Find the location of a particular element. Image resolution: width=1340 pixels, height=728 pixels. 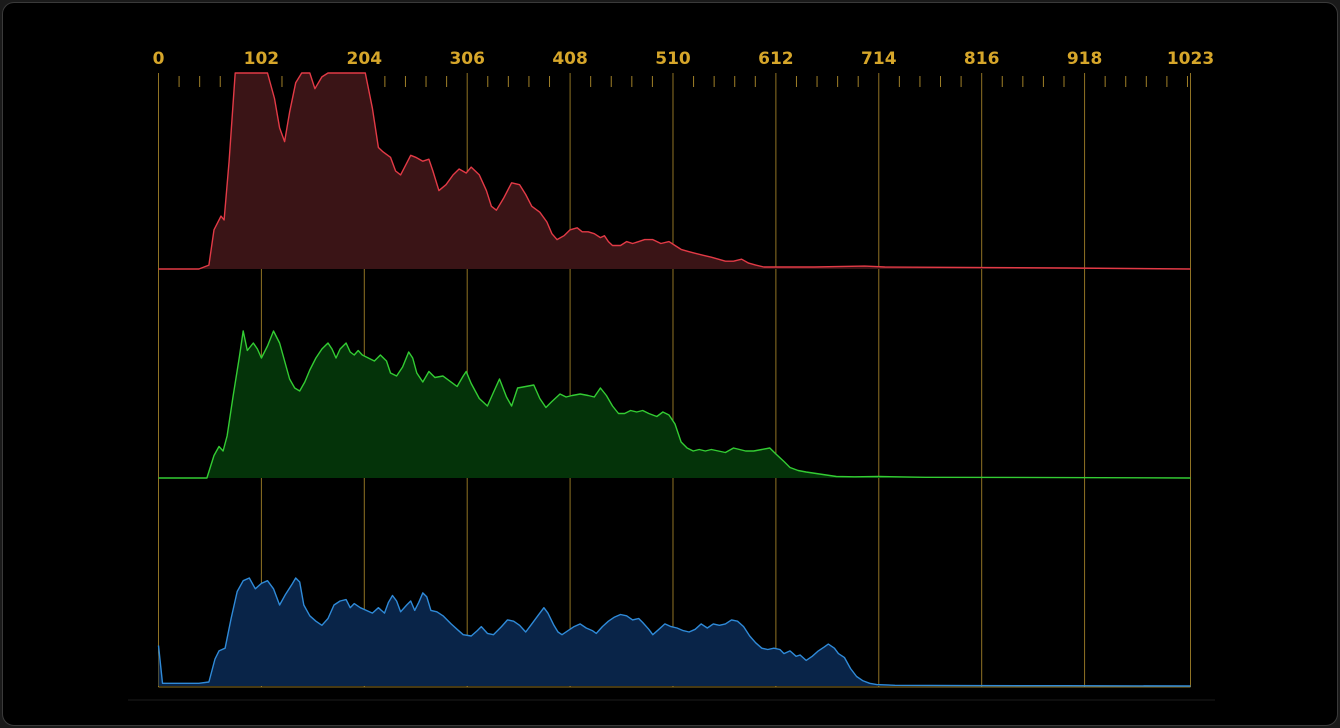

tick-label-714: 714 is located at coordinates (879, 59).